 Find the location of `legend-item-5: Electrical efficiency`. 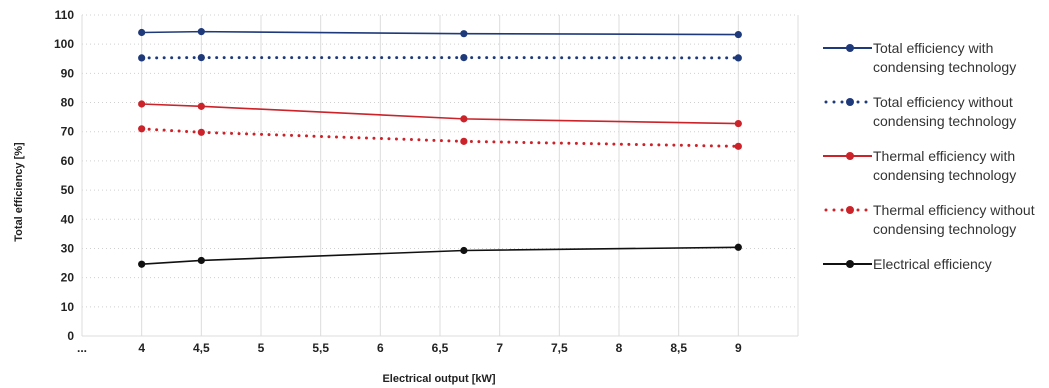

legend-item-5: Electrical efficiency is located at coordinates (933, 282).